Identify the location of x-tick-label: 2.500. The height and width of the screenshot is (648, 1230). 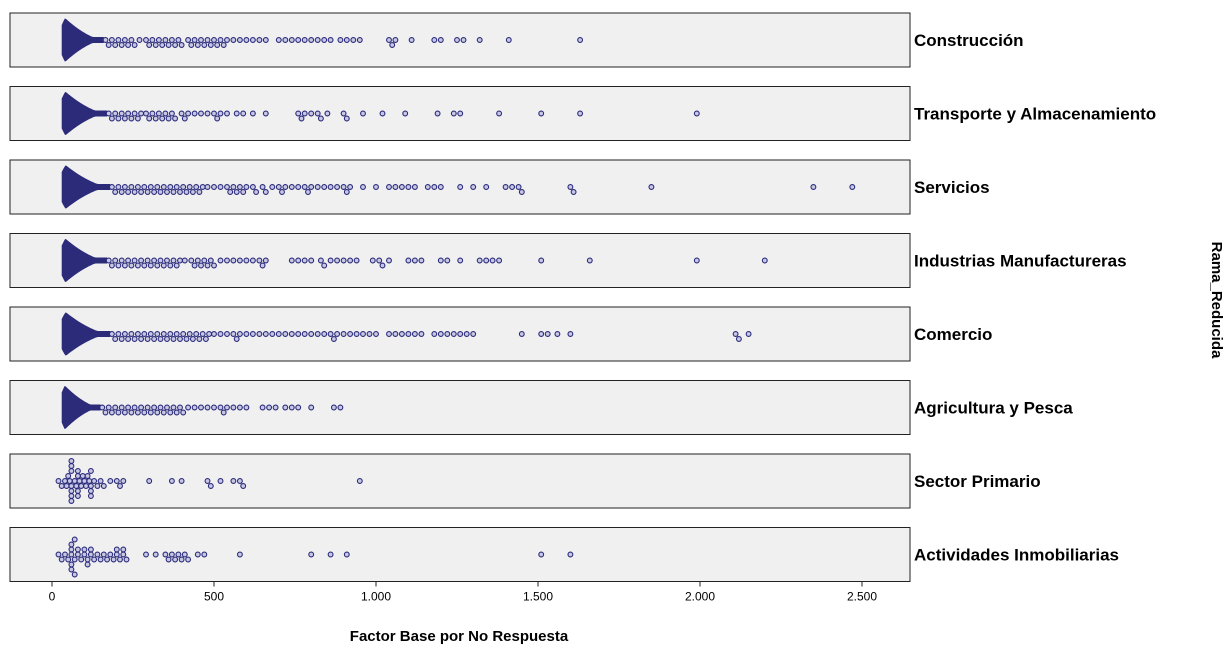
(862, 597).